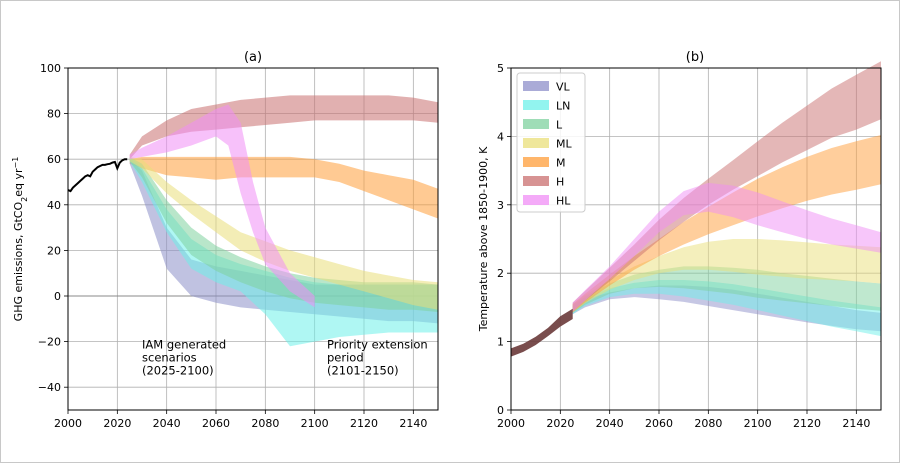 This screenshot has width=900, height=466. What do you see at coordinates (504, 239) in the screenshot?
I see `panel-b-y-ticks: 0 1 2 3 4 5` at bounding box center [504, 239].